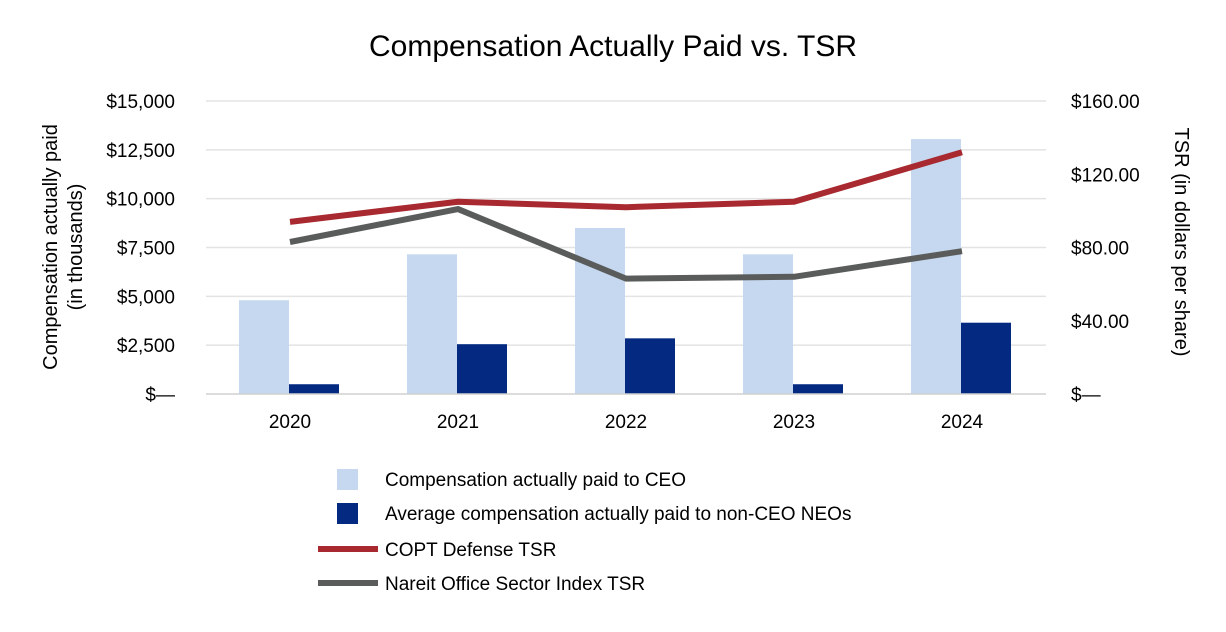 The height and width of the screenshot is (632, 1226). Describe the element at coordinates (626, 244) in the screenshot. I see `nareit-tsr-line` at that location.